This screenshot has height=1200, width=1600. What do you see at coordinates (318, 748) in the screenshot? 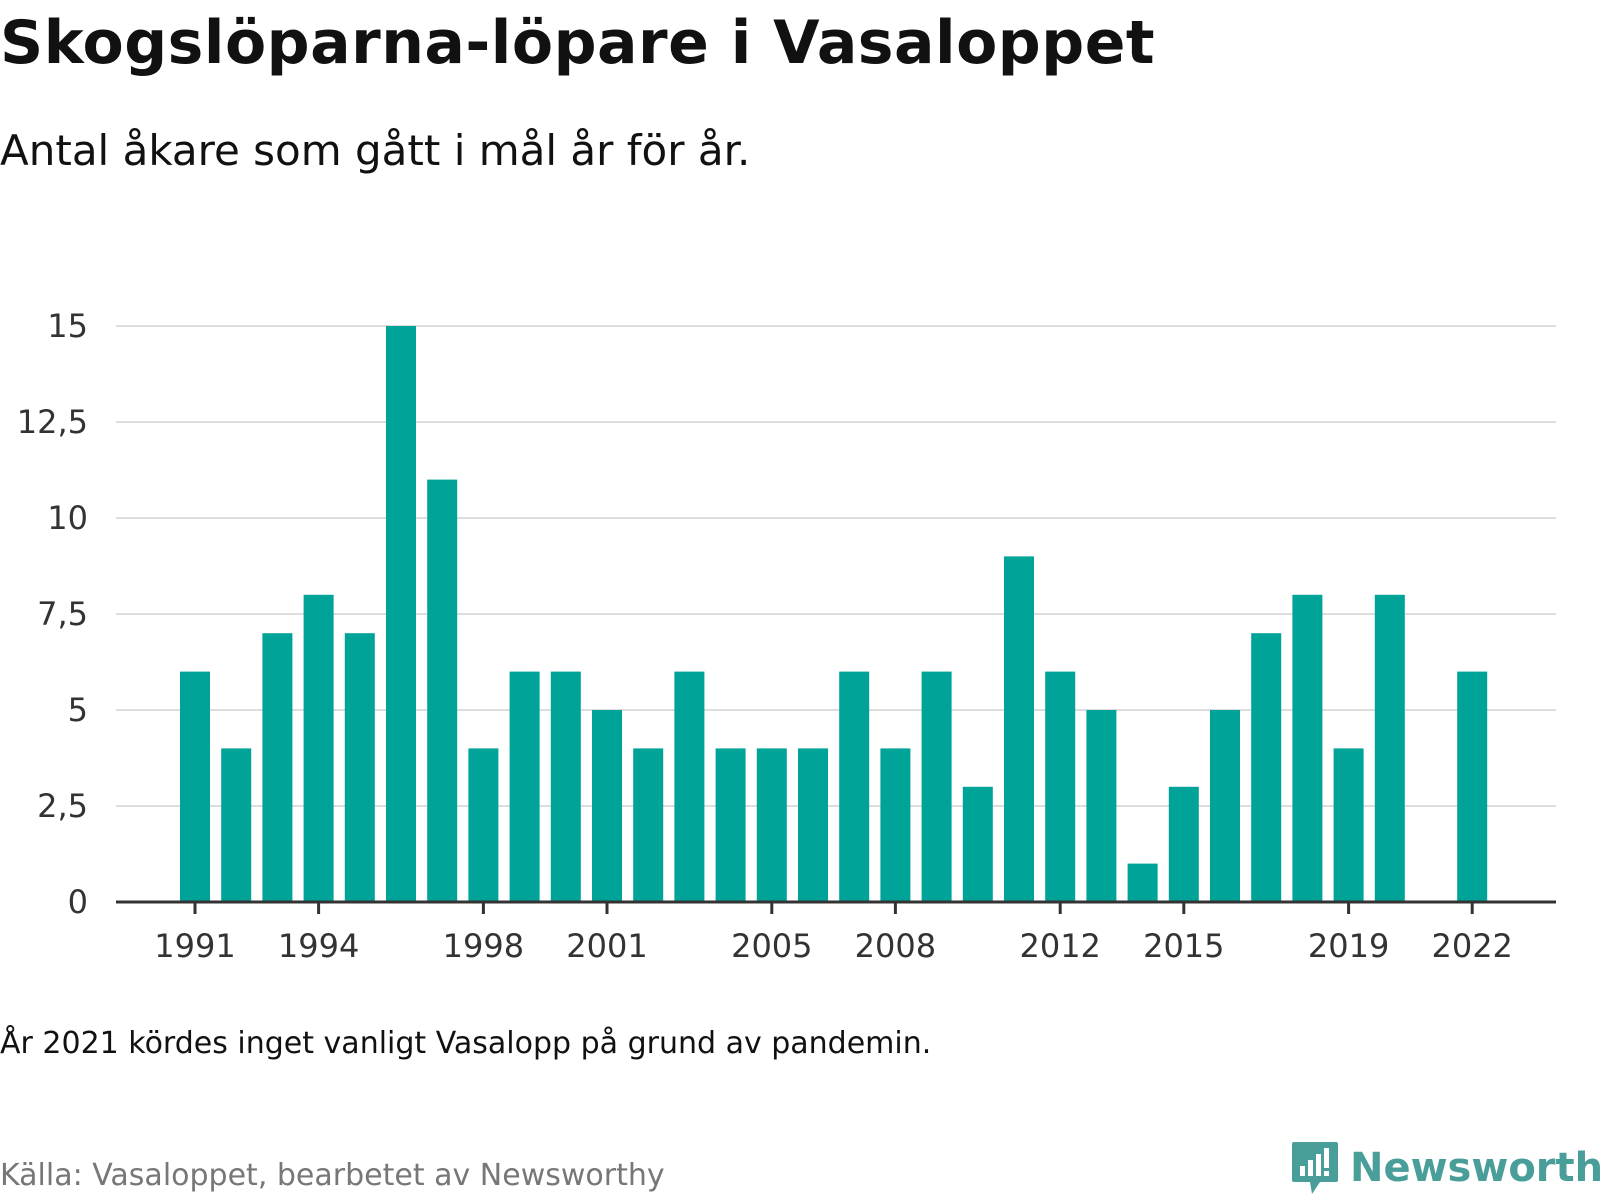
I see `bar-1994` at bounding box center [318, 748].